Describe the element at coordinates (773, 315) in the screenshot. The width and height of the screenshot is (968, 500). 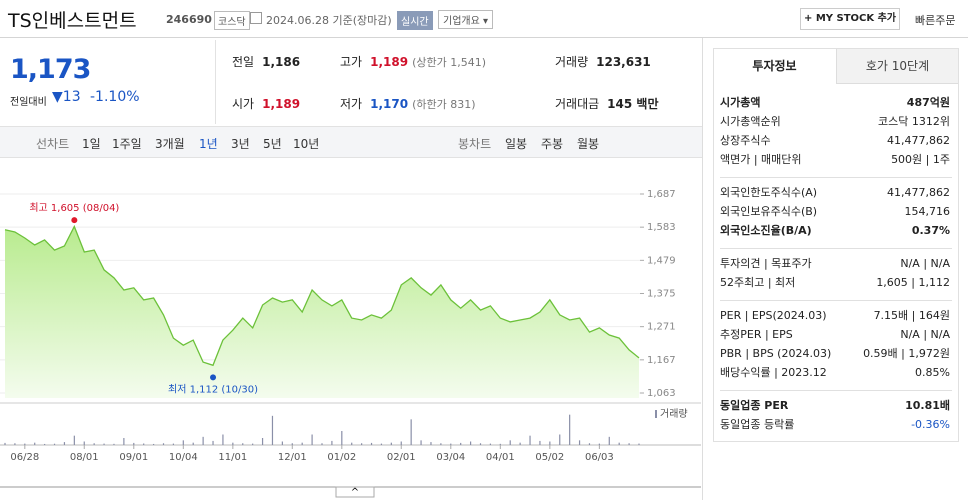
I see `info-label: PER | EPS(2024.03)` at that location.